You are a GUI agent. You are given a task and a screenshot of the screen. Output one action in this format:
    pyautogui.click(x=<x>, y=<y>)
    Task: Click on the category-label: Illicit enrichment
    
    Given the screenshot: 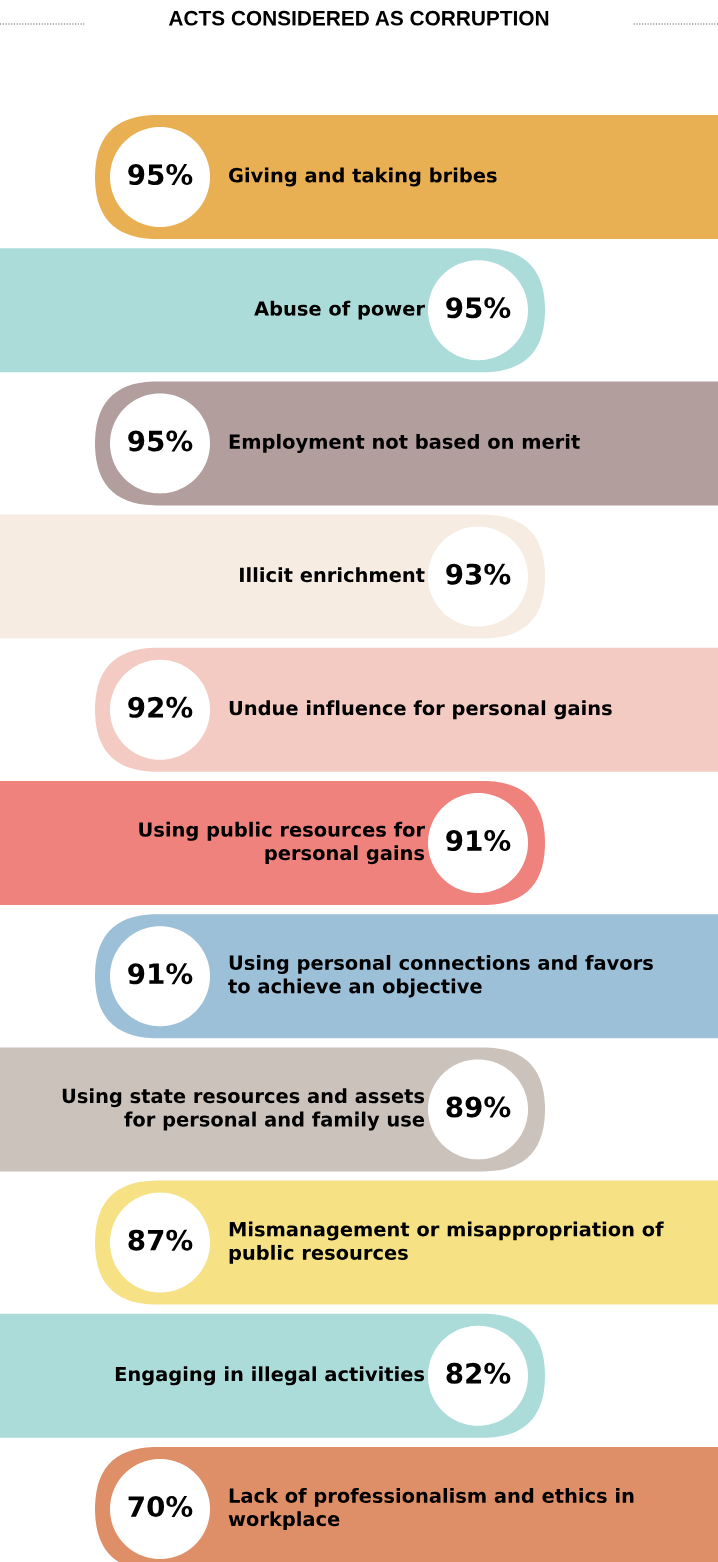 What is the action you would take?
    pyautogui.click(x=332, y=575)
    